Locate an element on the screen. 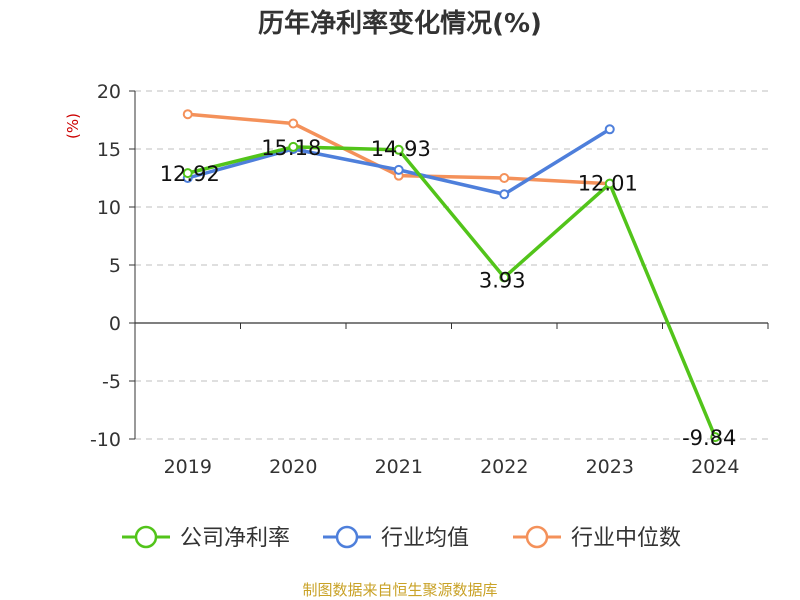 The width and height of the screenshot is (800, 600). x-tick-label: 2021 is located at coordinates (399, 467).